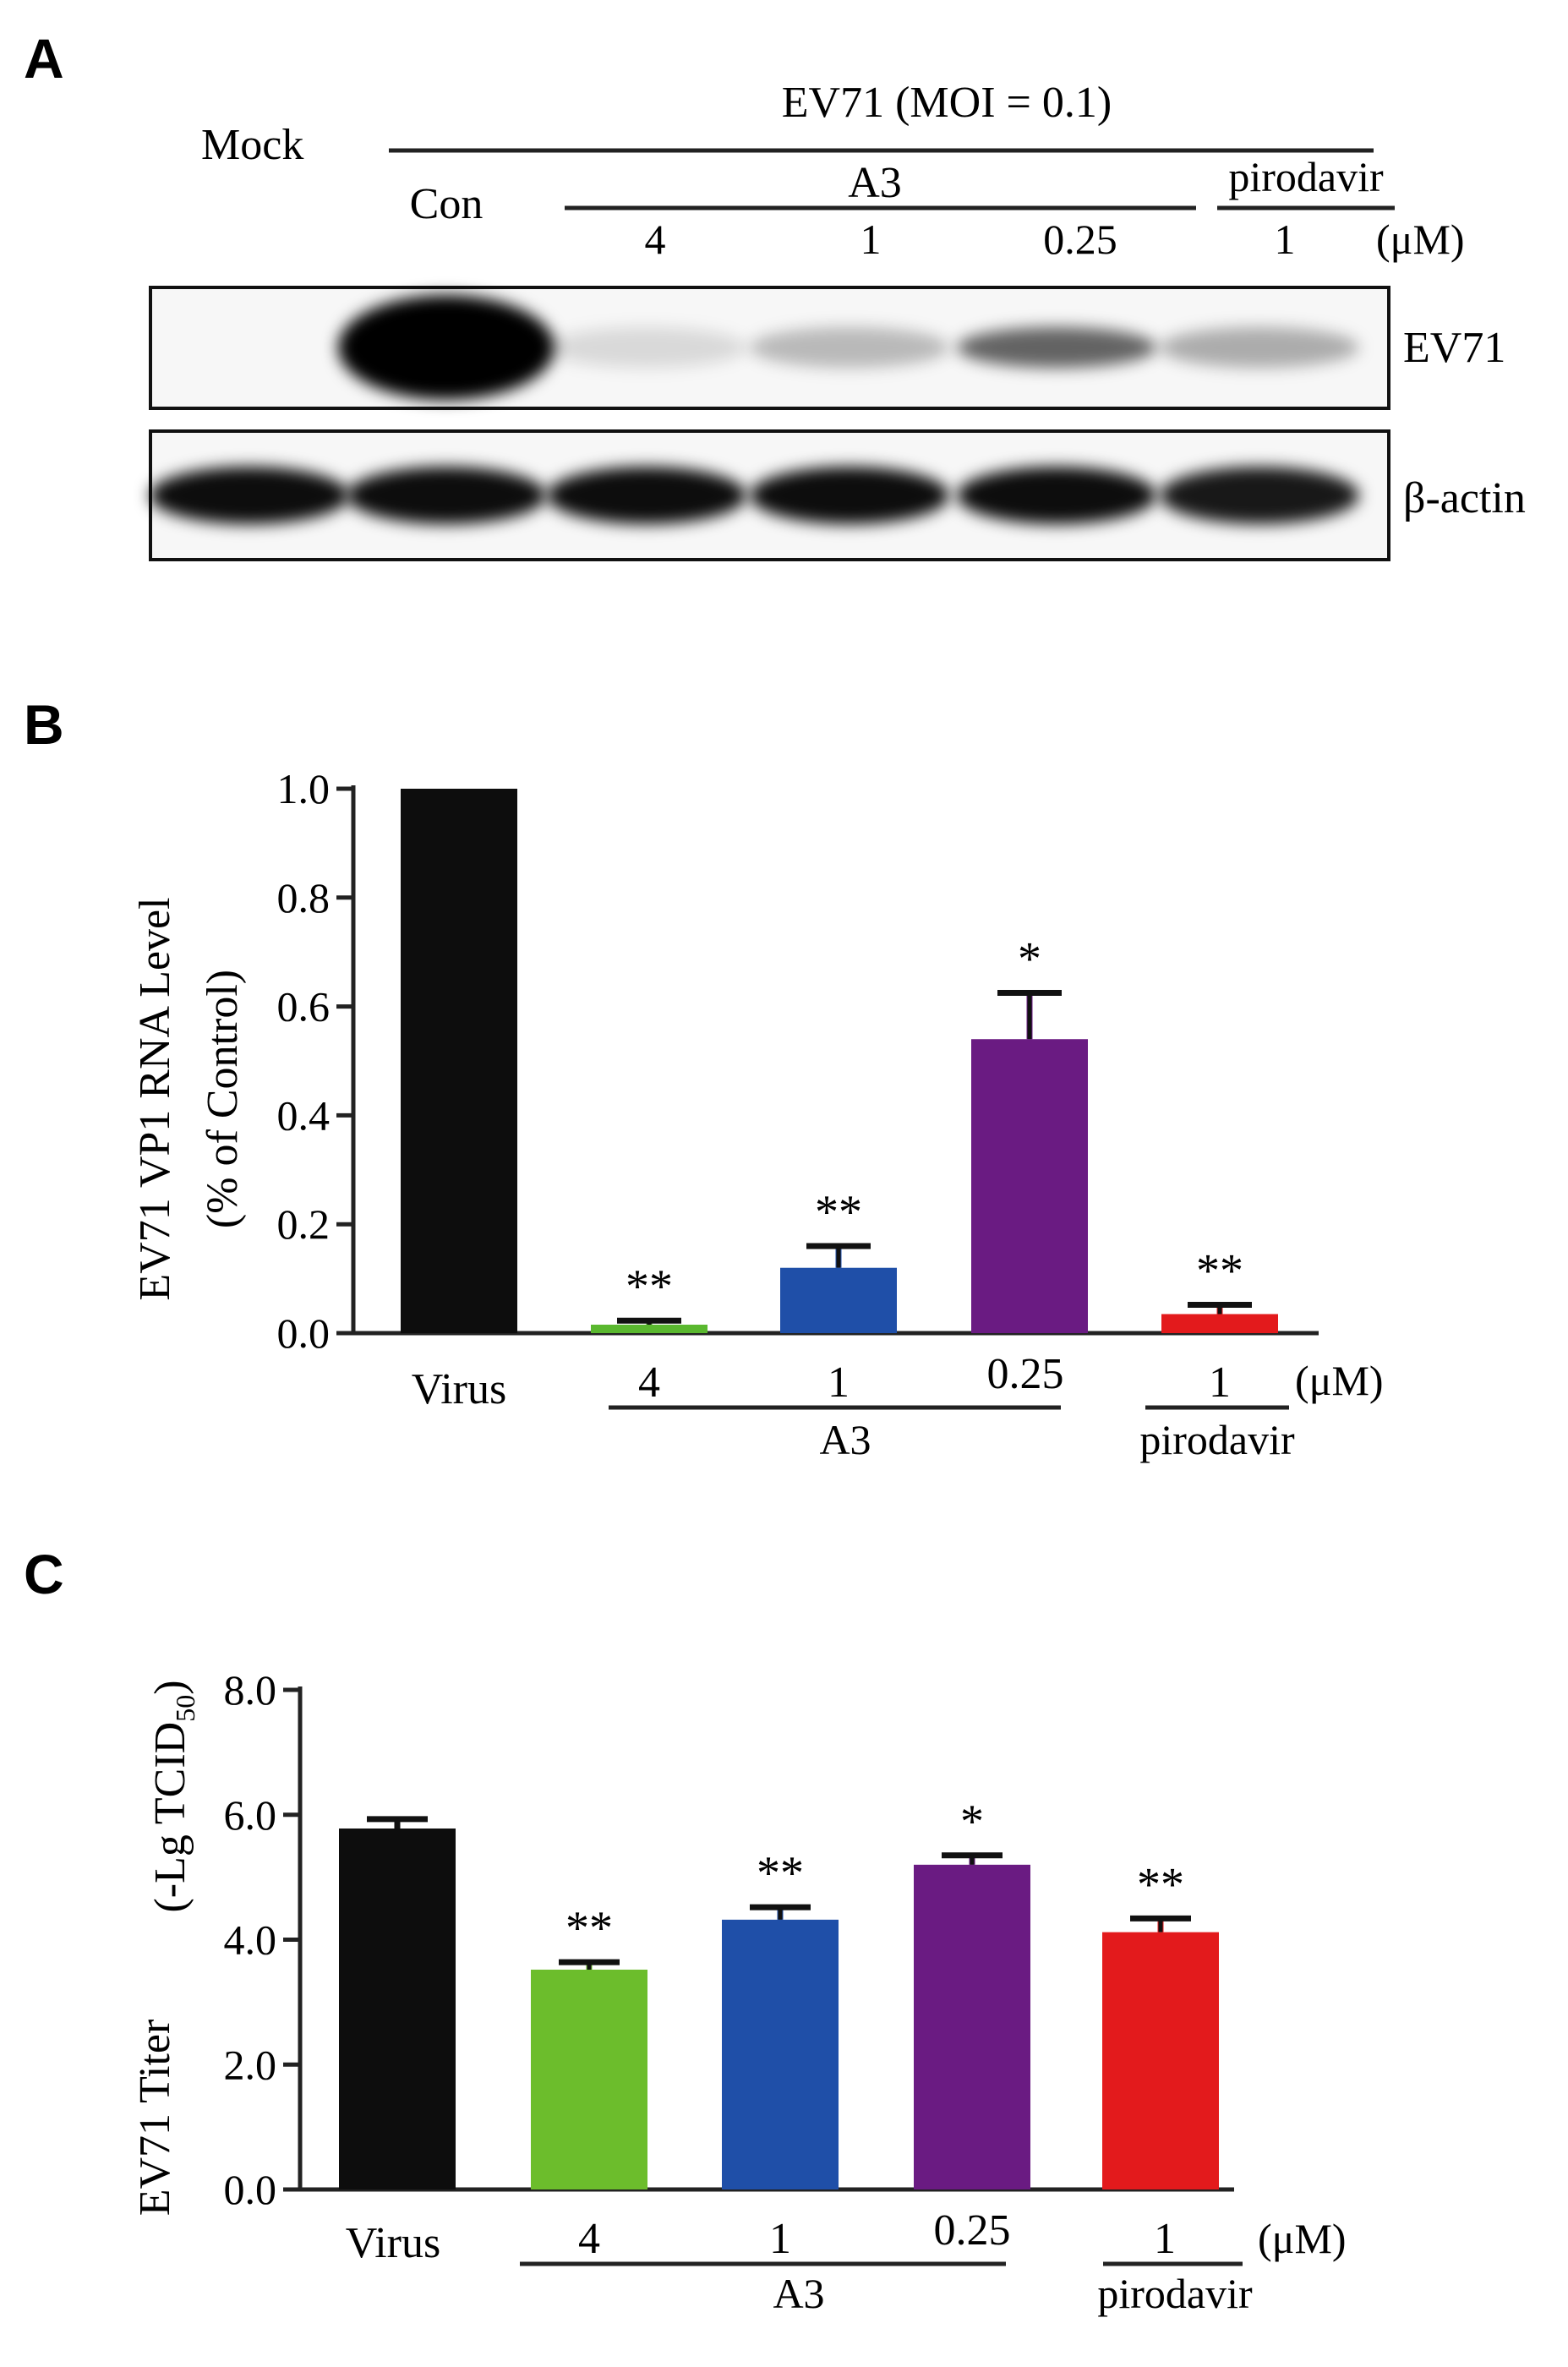 This screenshot has width=1568, height=2367. Describe the element at coordinates (1220, 1382) in the screenshot. I see `panelB-category-label-4: 1` at that location.